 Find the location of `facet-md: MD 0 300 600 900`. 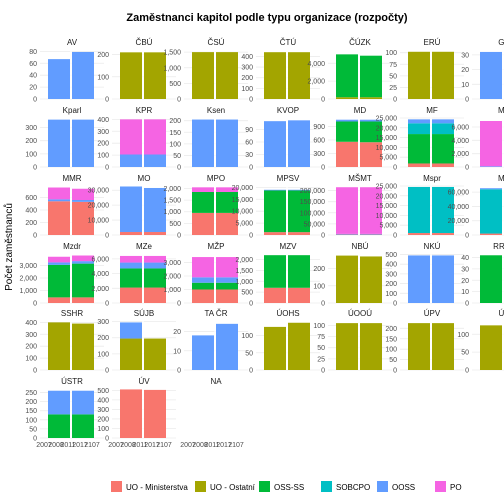

facet-md: MD 0 300 600 900 is located at coordinates (352, 139).